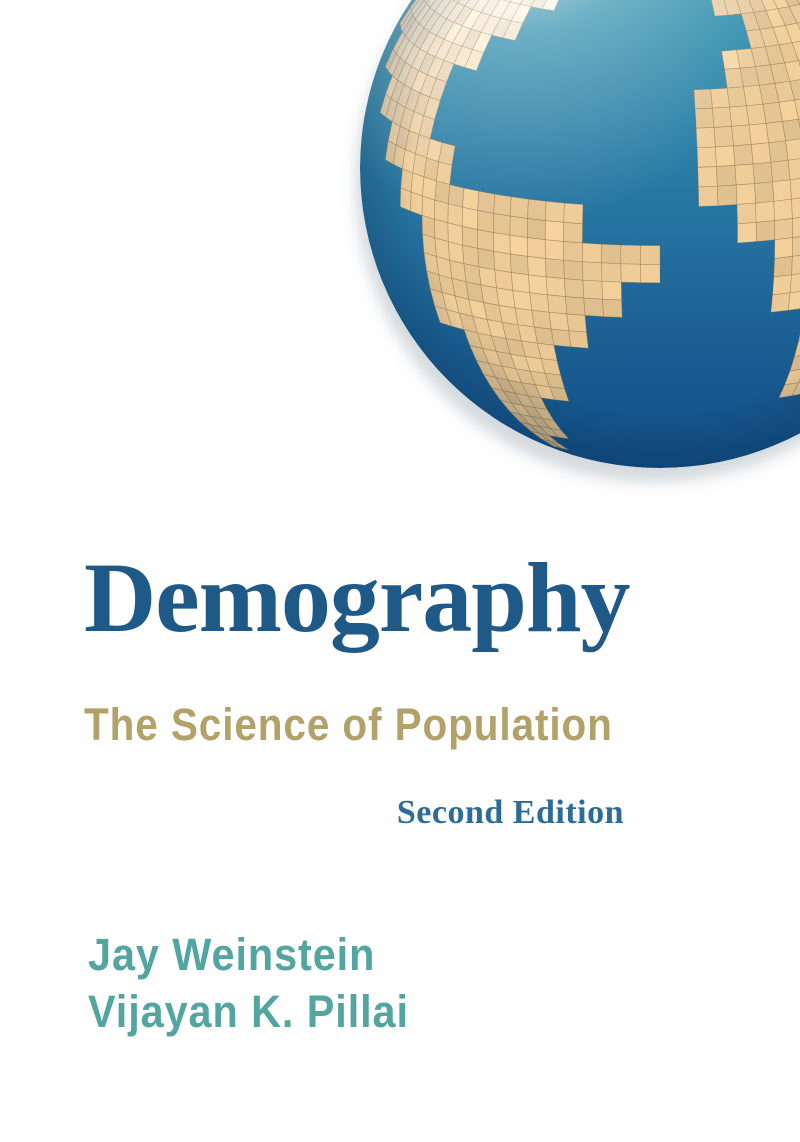 The width and height of the screenshot is (800, 1142). What do you see at coordinates (357, 597) in the screenshot?
I see `book-title: Demography` at bounding box center [357, 597].